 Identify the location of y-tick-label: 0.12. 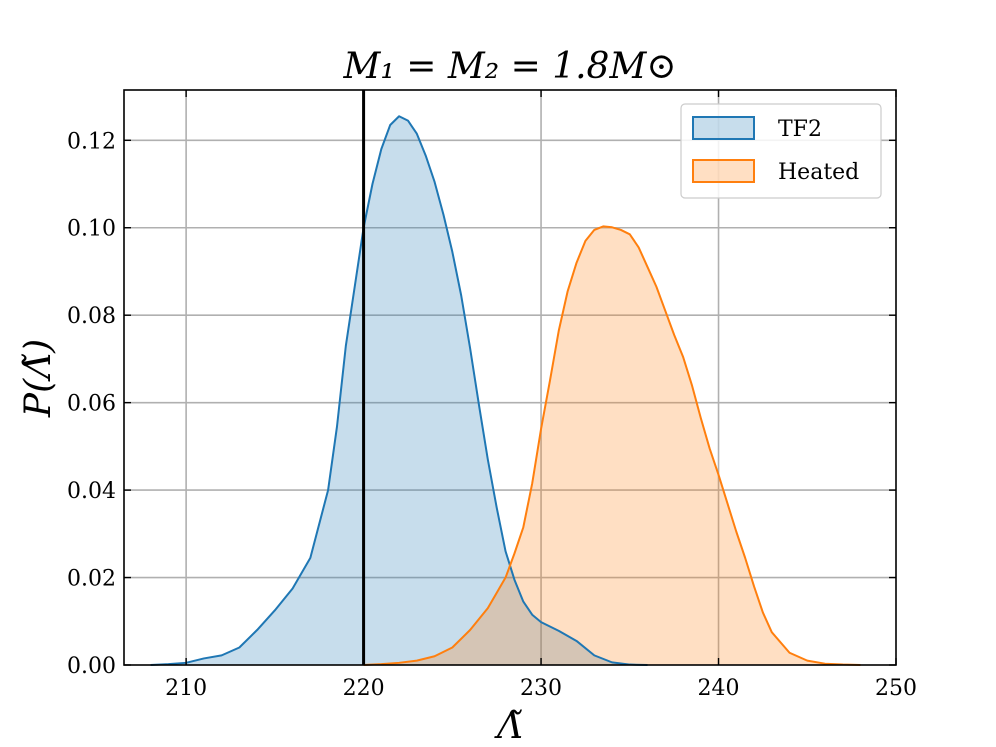
(91, 141).